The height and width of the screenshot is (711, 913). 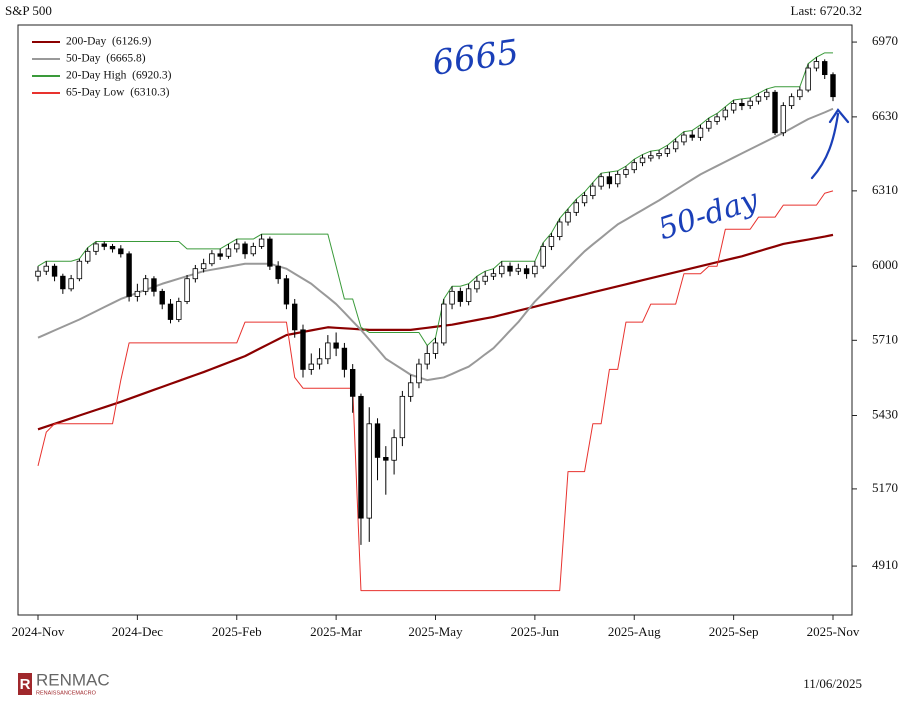 What do you see at coordinates (66, 693) in the screenshot?
I see `brand-sub: RENAISSANCEMACRO` at bounding box center [66, 693].